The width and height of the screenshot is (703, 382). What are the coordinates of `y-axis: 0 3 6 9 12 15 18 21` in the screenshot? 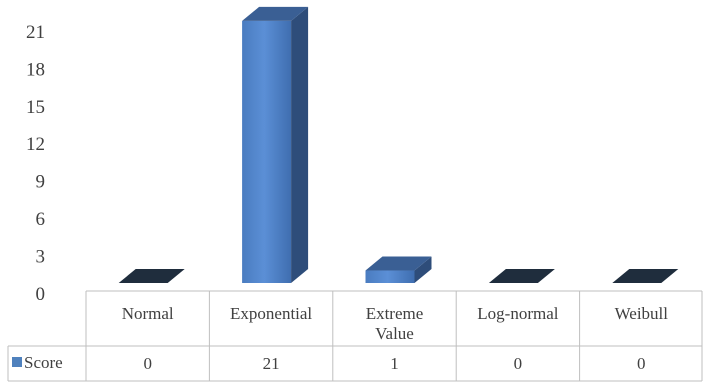 It's located at (35, 163).